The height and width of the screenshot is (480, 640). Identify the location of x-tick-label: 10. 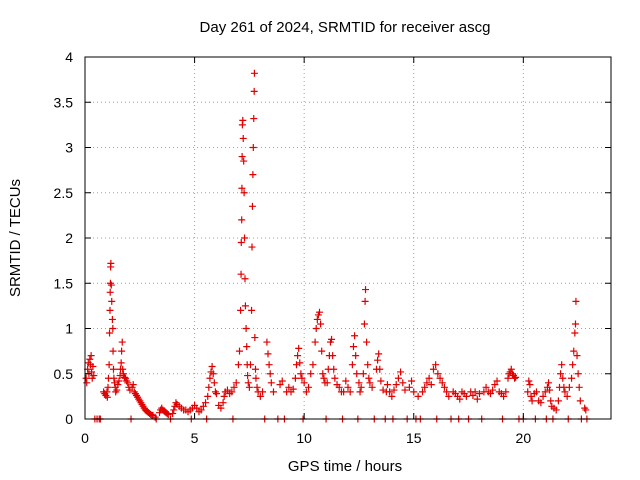
(304, 438).